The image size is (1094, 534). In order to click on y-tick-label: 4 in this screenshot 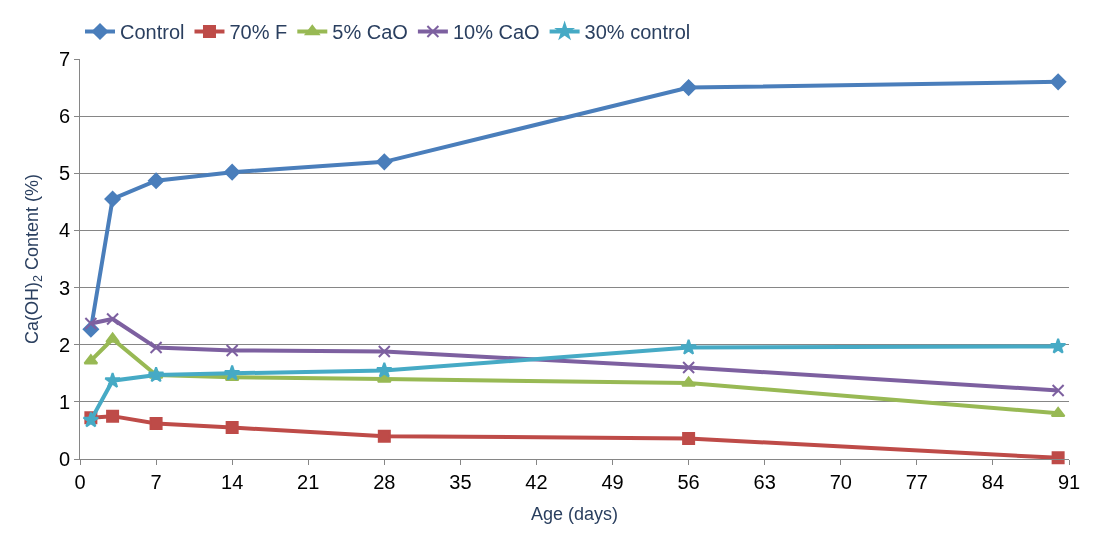, I will do `click(64, 230)`.